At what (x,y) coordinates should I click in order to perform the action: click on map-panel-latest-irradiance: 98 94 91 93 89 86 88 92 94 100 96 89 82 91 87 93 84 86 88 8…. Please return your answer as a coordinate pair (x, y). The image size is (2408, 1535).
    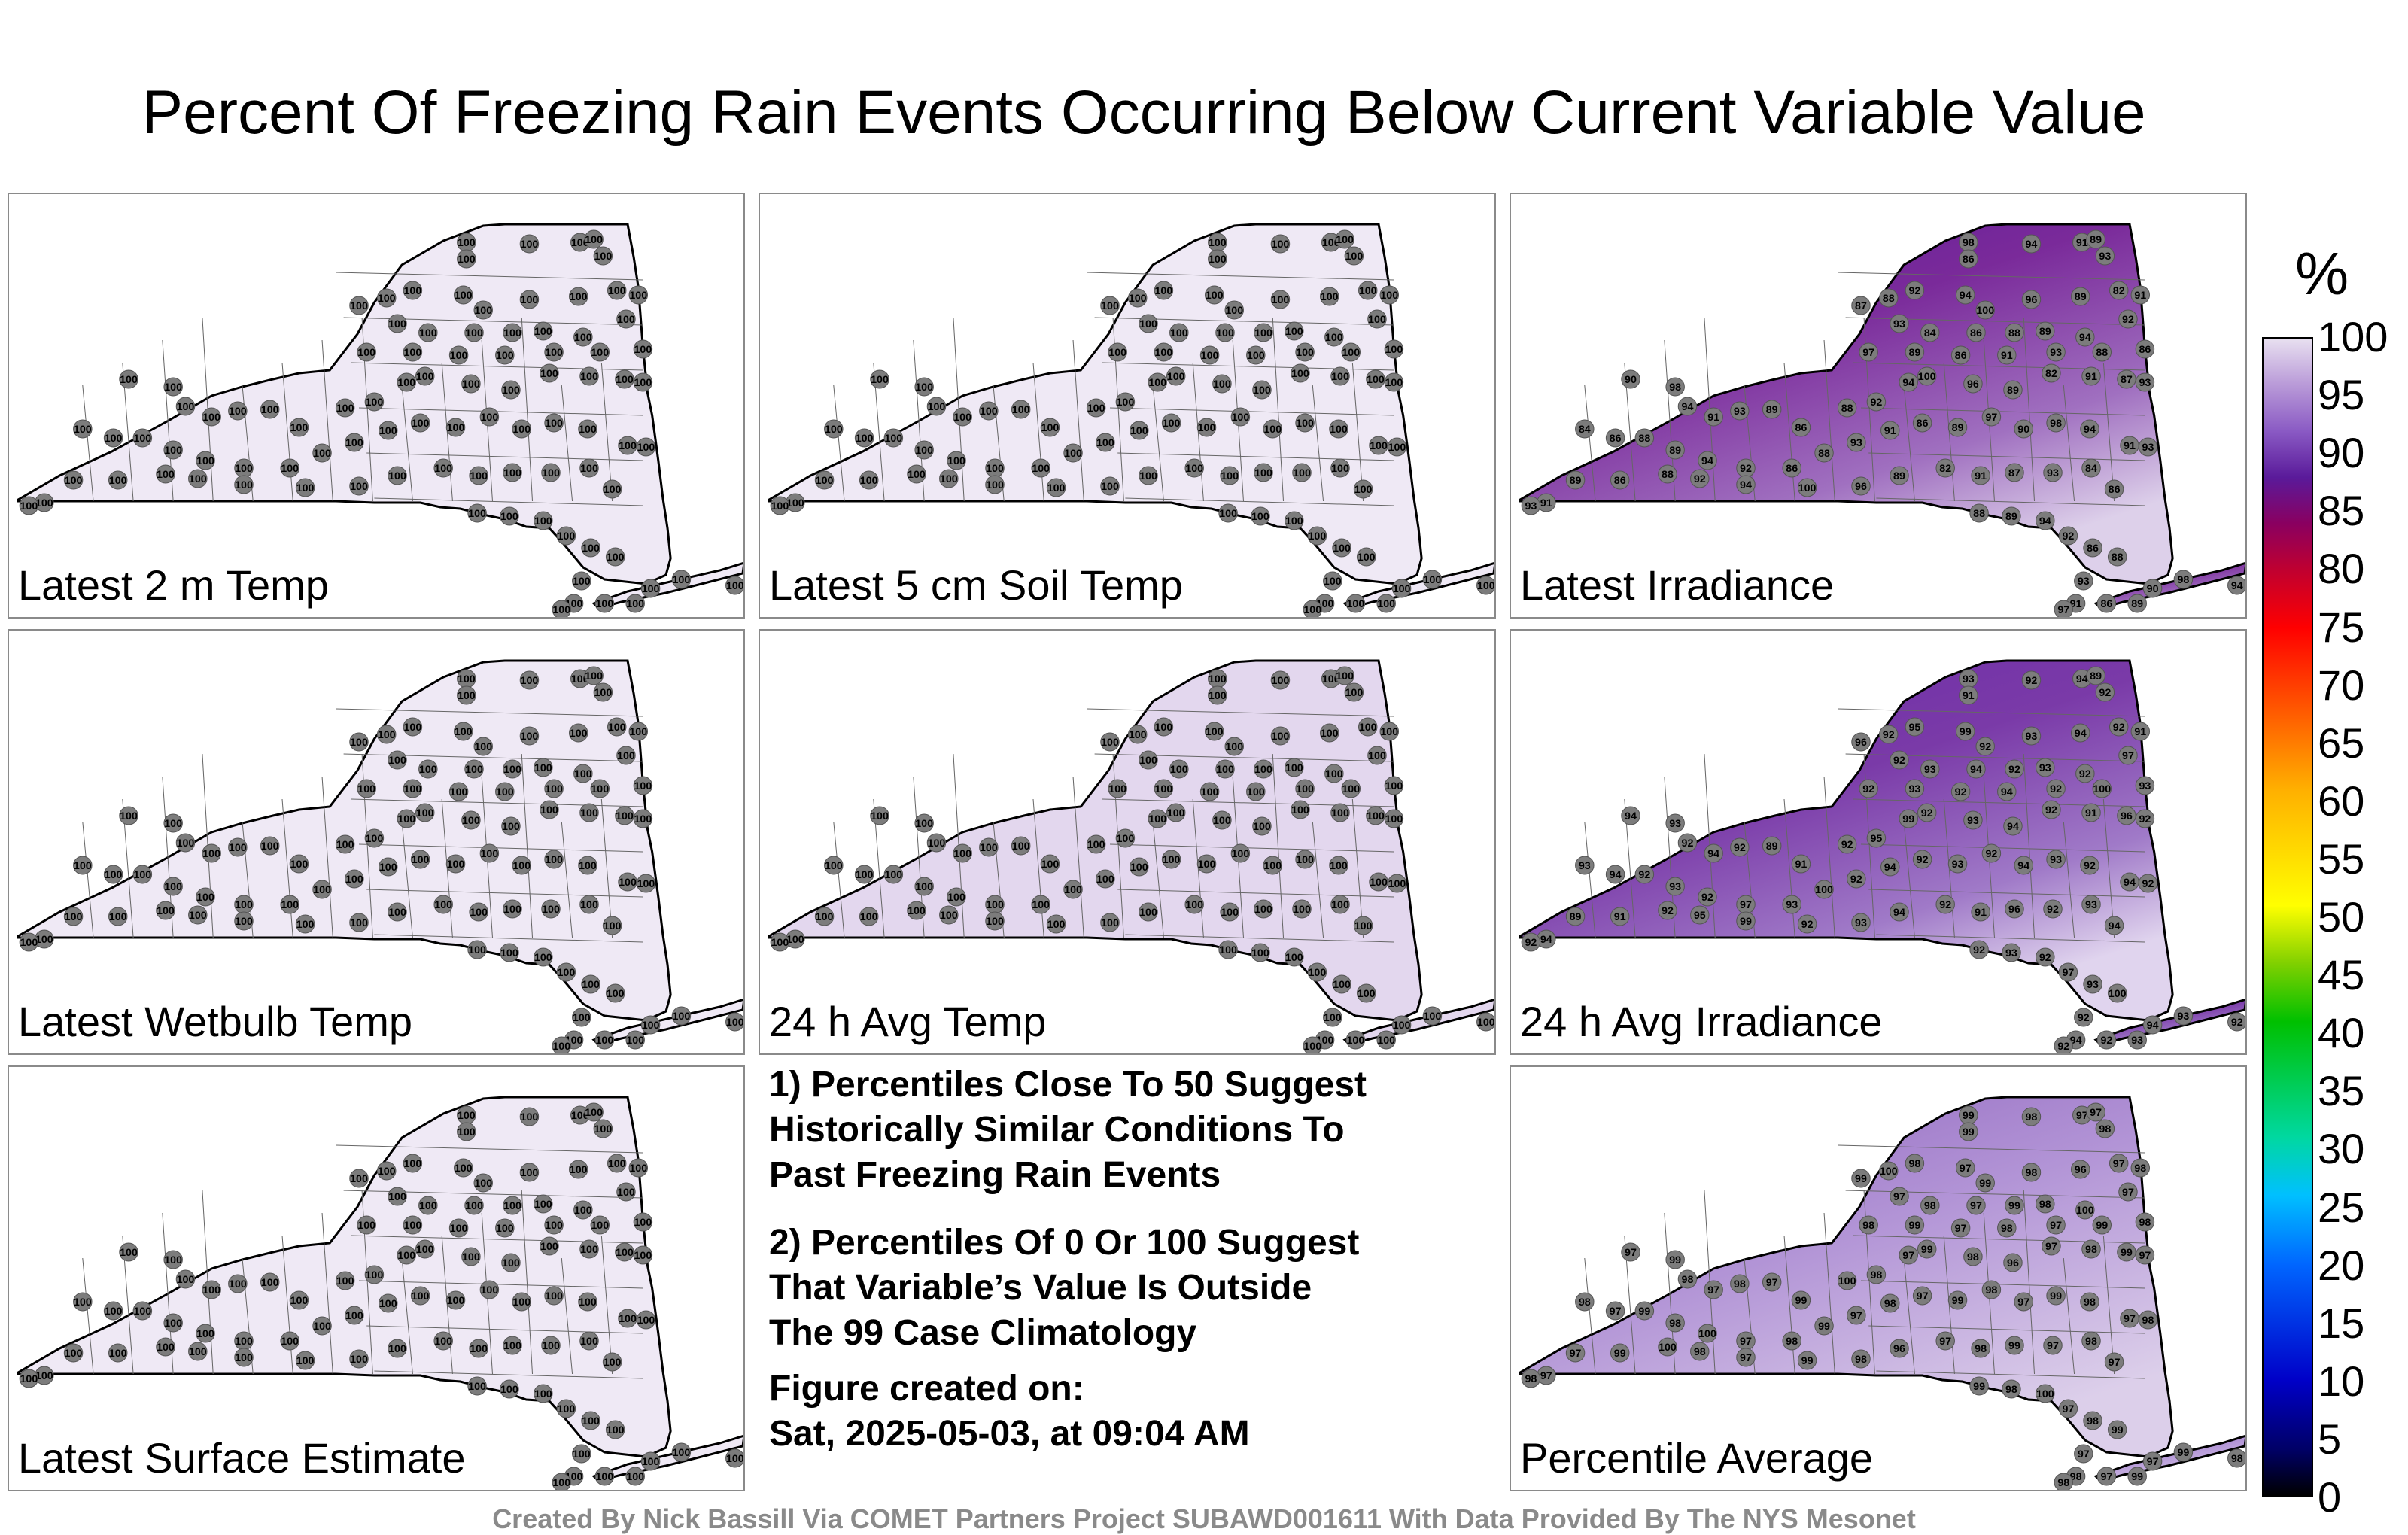
    Looking at the image, I should click on (1878, 406).